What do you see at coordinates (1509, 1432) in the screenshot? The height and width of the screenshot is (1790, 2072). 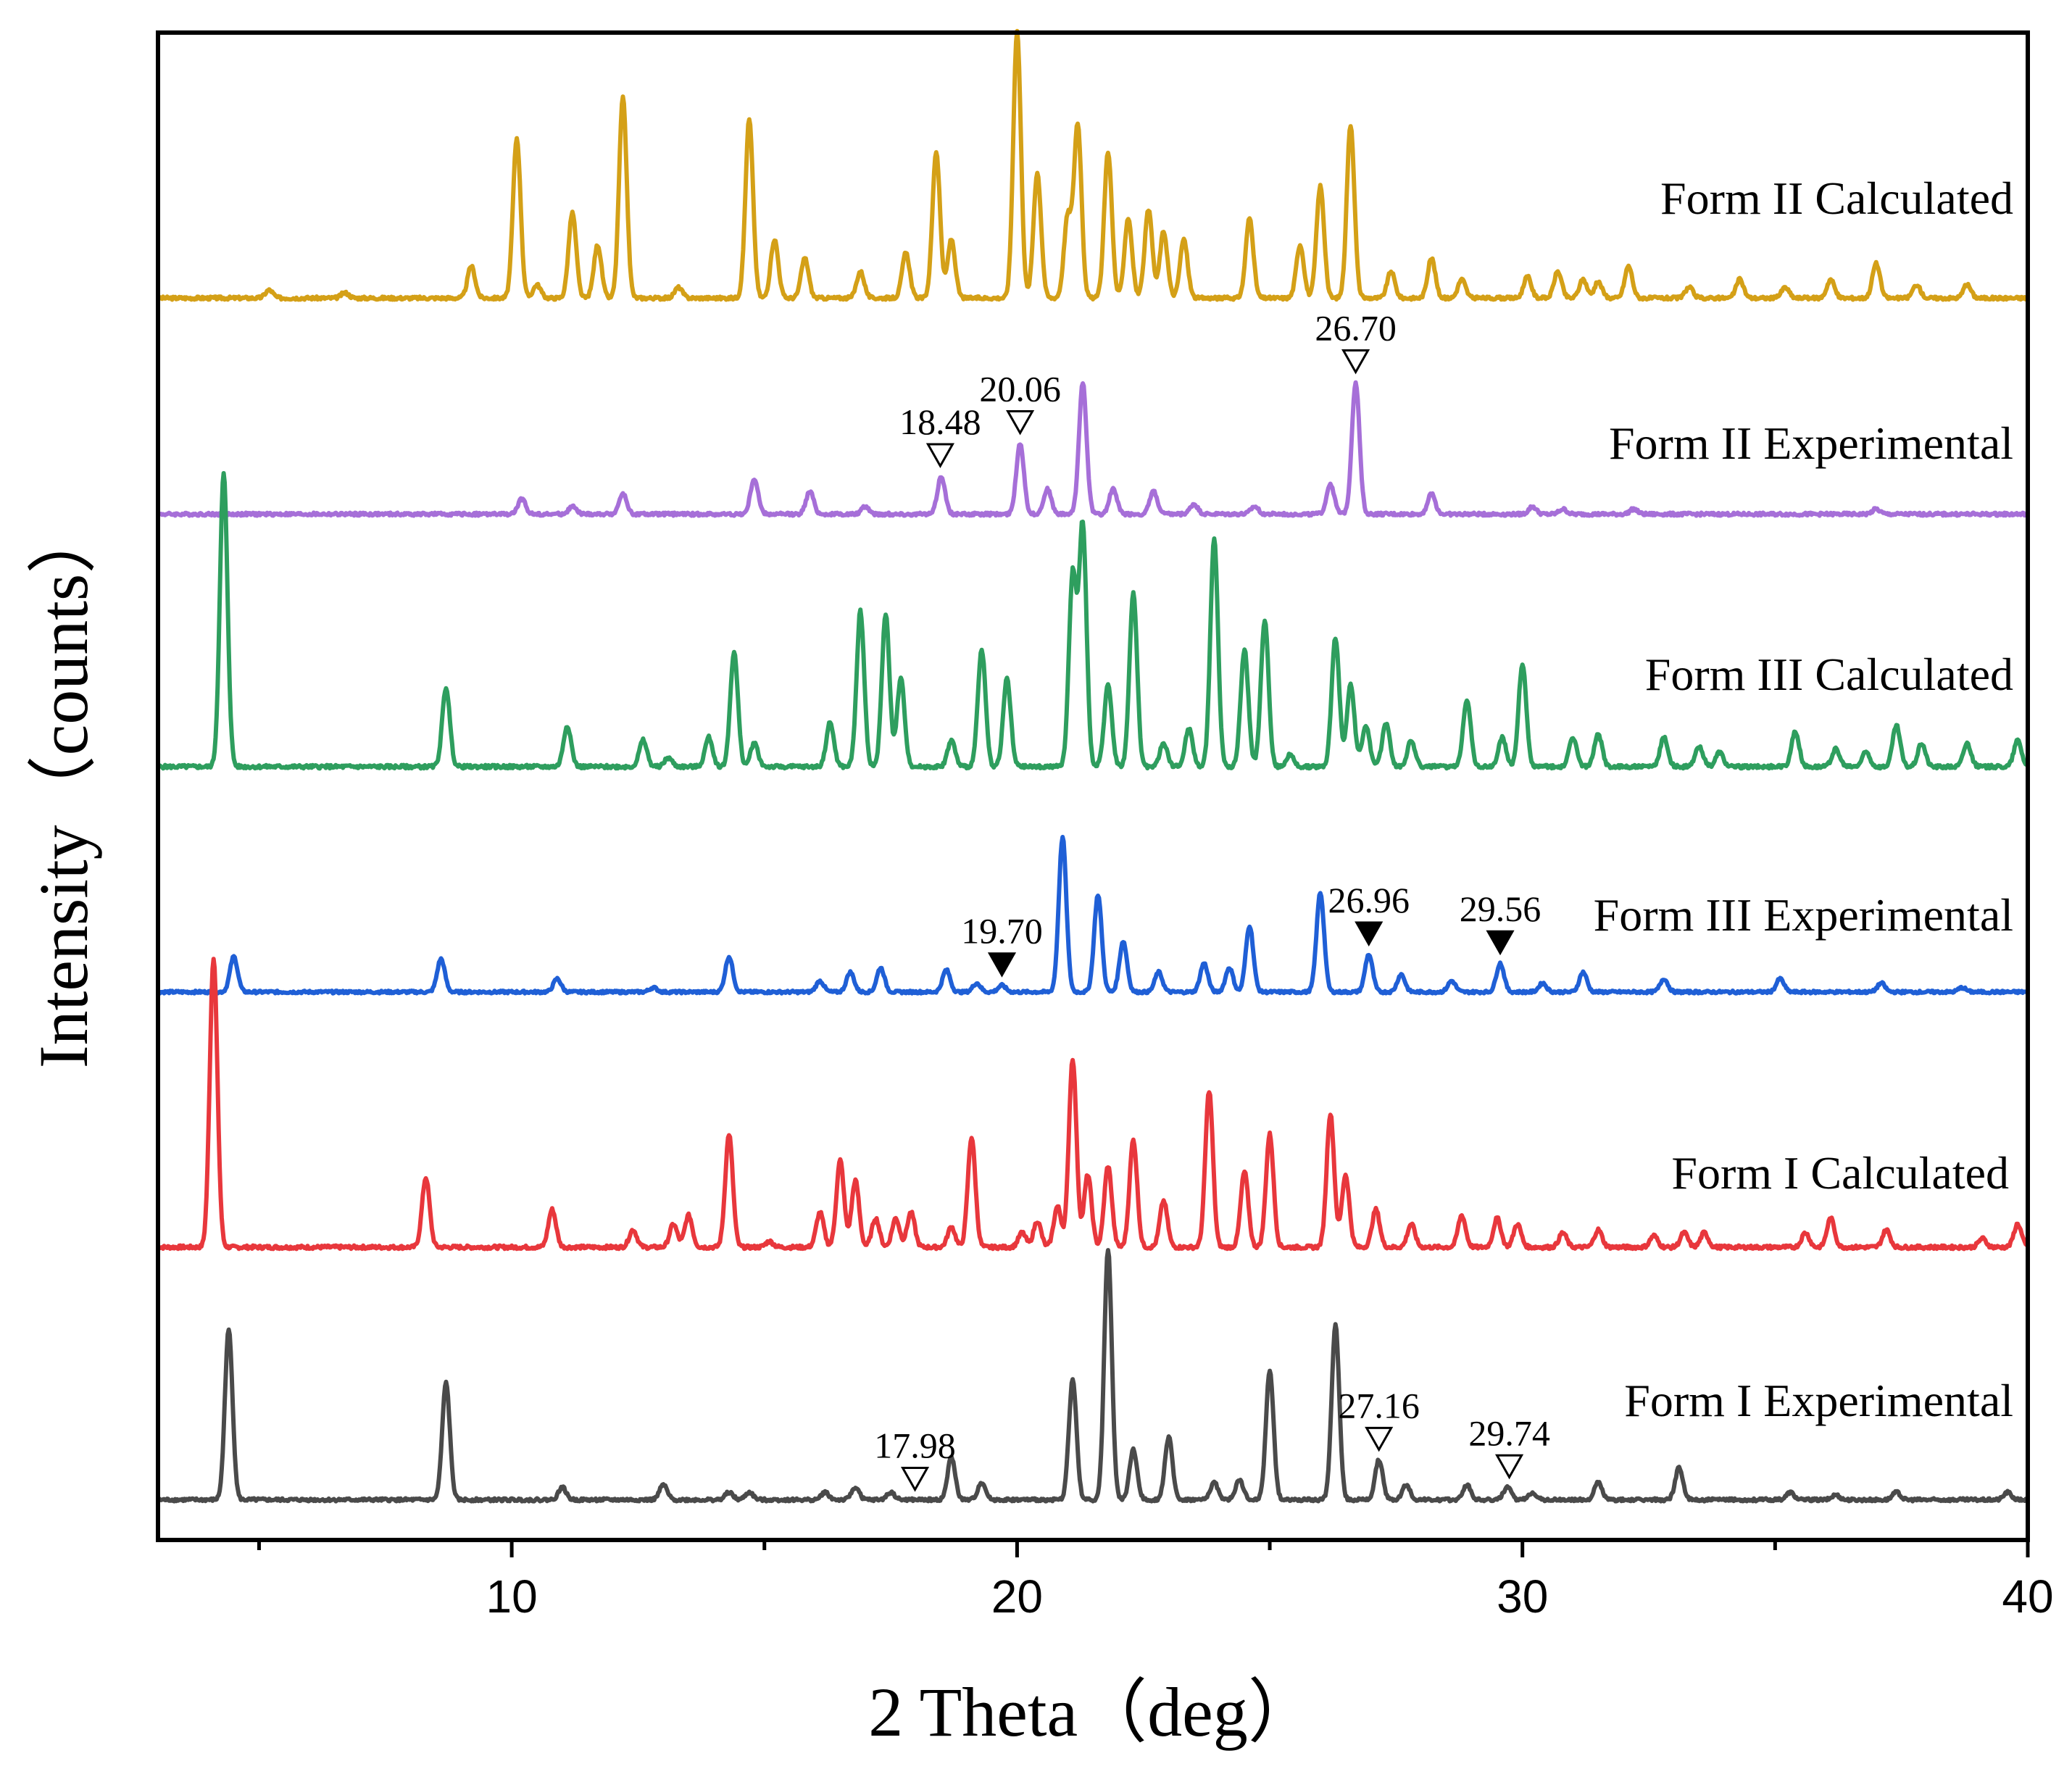 I see `peak-label-29-74: 29.74` at bounding box center [1509, 1432].